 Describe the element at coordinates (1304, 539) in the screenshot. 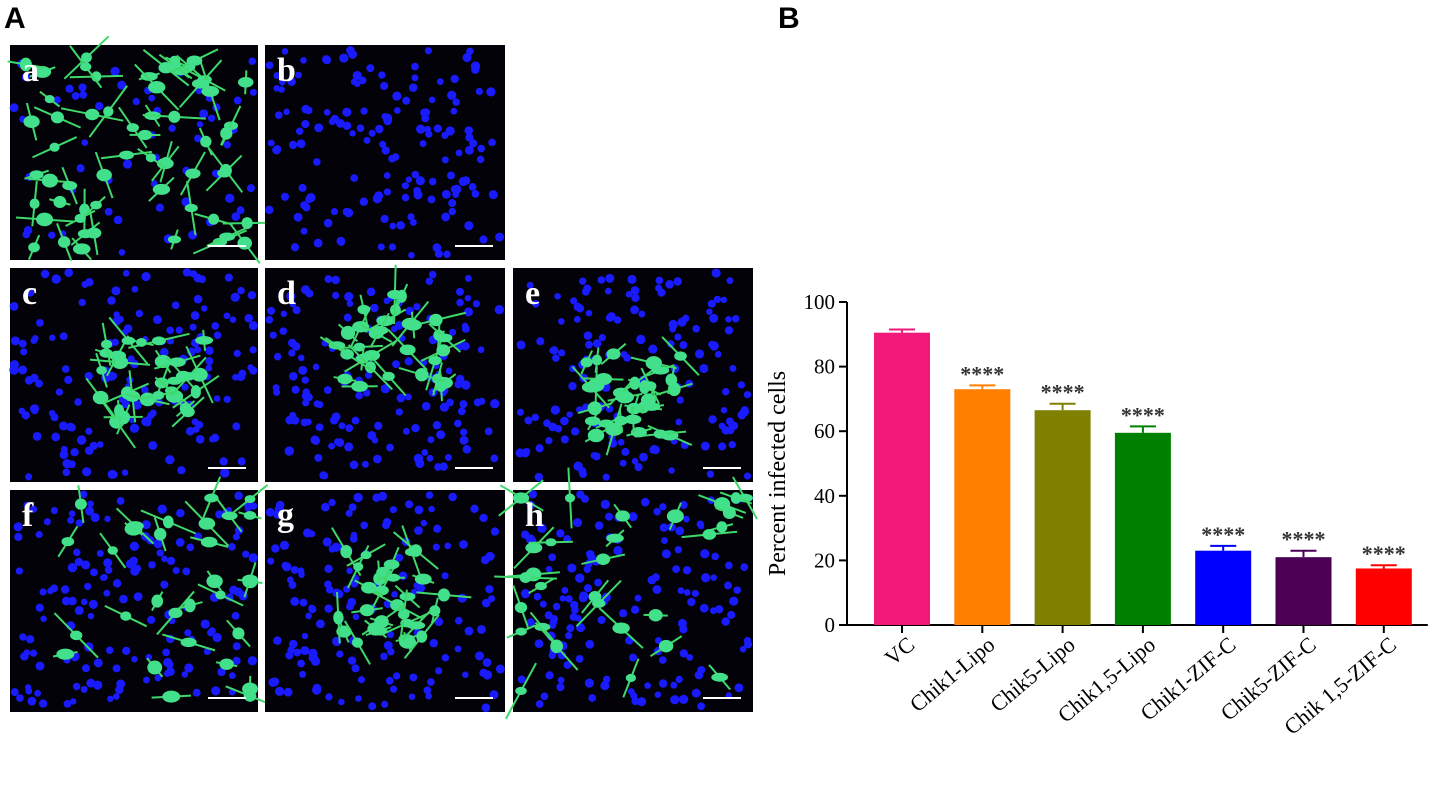

I see `significance-label: ****` at that location.